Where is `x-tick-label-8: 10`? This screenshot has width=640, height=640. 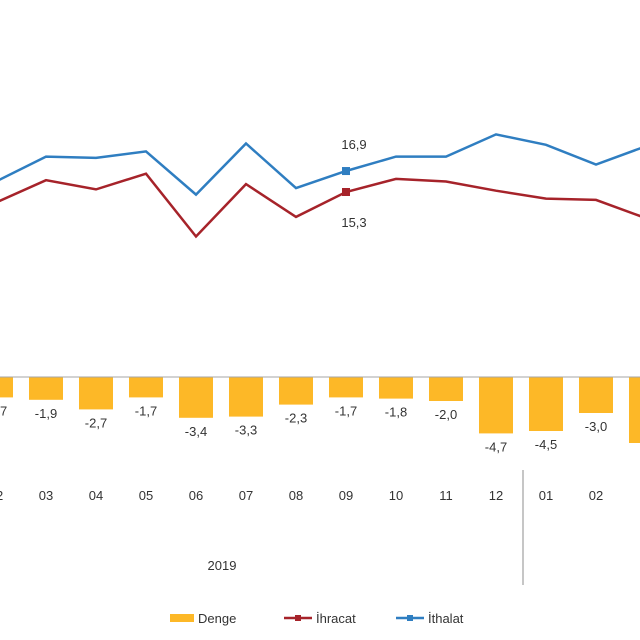
x-tick-label-8: 10 is located at coordinates (396, 495).